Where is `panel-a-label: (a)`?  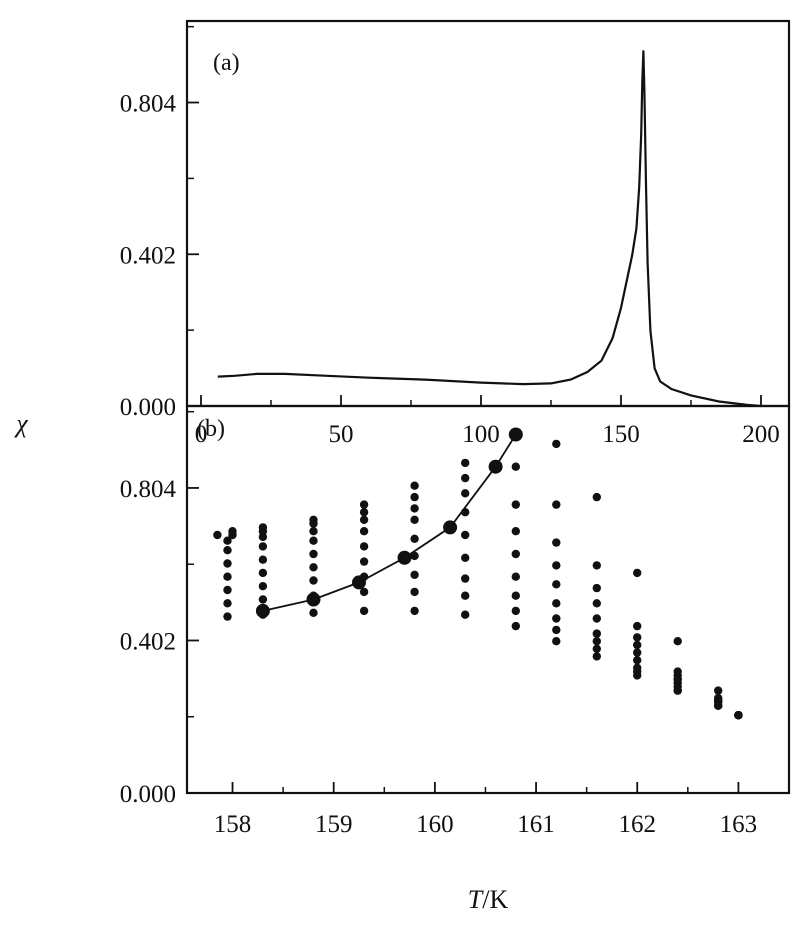 panel-a-label: (a) is located at coordinates (226, 63).